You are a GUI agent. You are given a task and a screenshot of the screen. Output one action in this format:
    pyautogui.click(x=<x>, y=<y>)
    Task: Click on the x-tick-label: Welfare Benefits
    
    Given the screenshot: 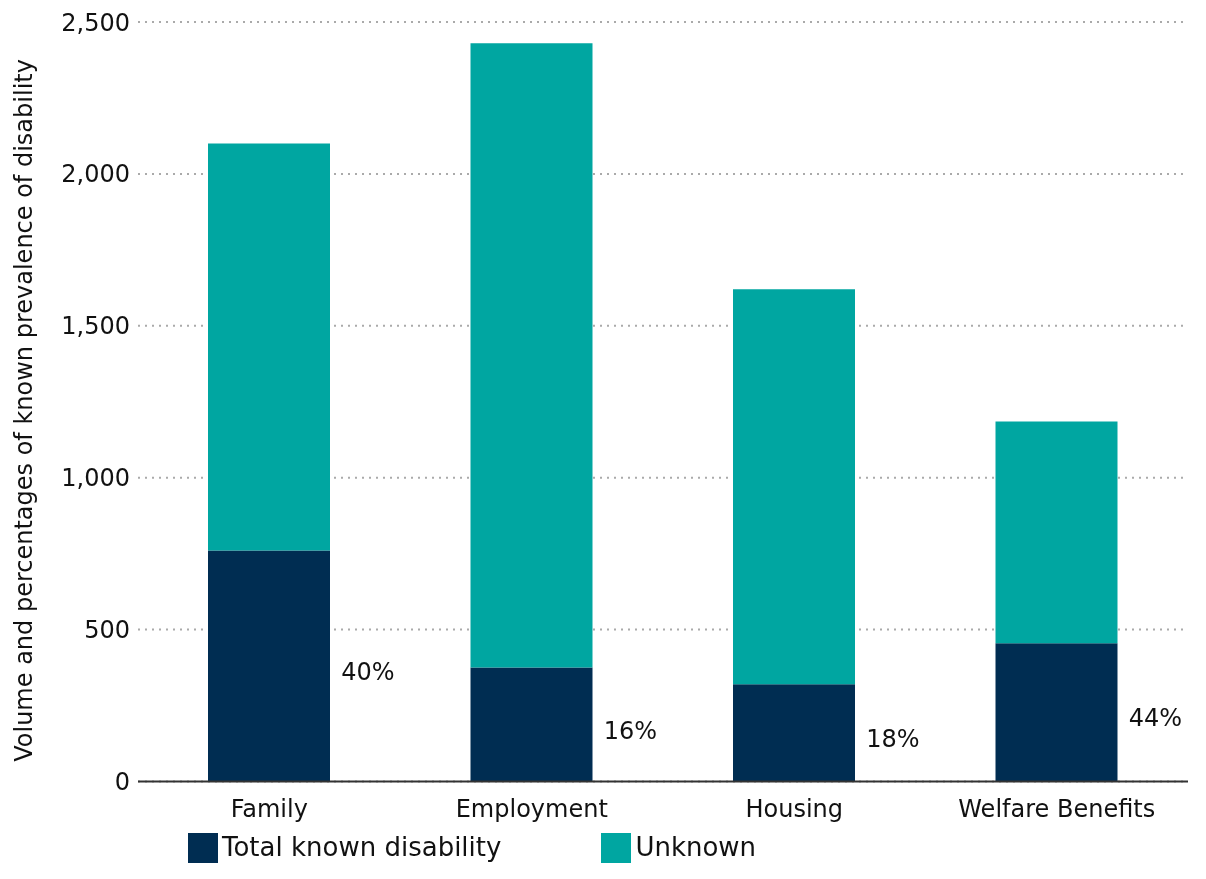 What is the action you would take?
    pyautogui.click(x=1057, y=808)
    